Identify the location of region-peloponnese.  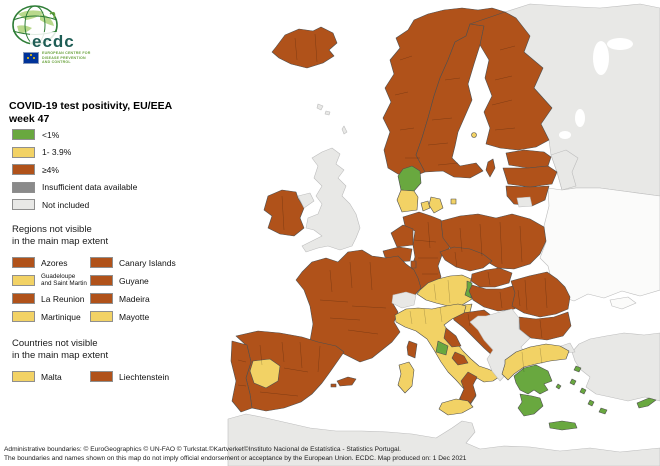
(530, 405).